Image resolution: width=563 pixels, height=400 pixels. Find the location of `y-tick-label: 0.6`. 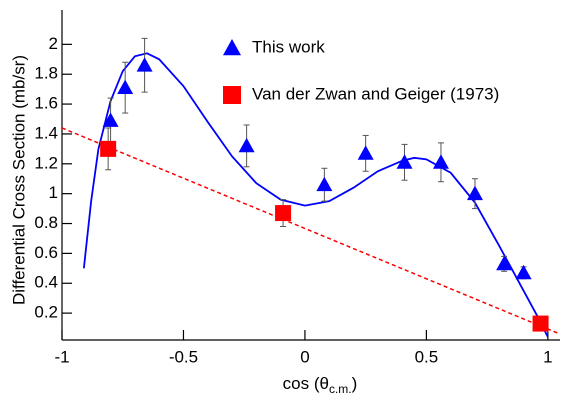

y-tick-label: 0.6 is located at coordinates (46, 252).